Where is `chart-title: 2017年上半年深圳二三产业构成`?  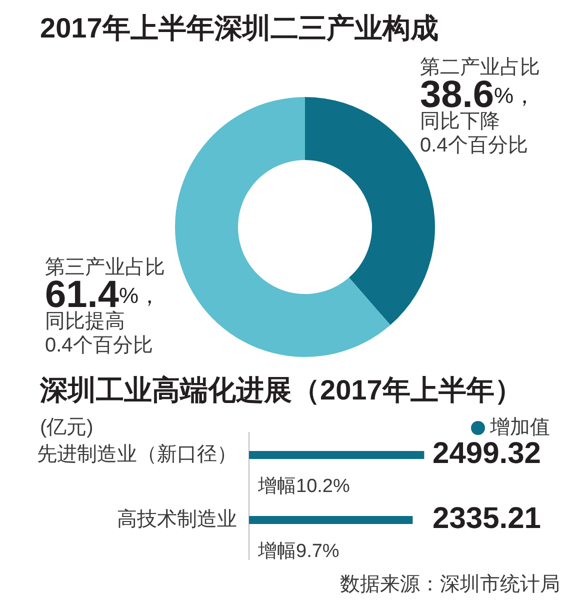
chart-title: 2017年上半年深圳二三产业构成 is located at coordinates (239, 28).